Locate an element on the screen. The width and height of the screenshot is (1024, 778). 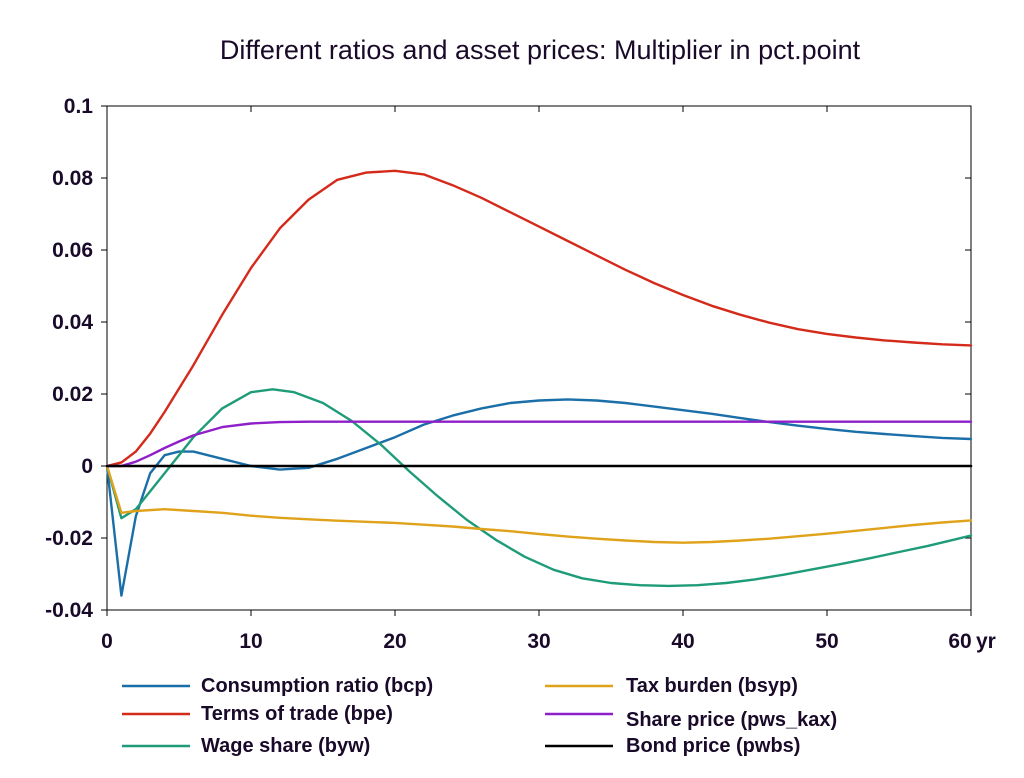
legend-label-wage-share-byw: Wage share (byw) is located at coordinates (285, 746).